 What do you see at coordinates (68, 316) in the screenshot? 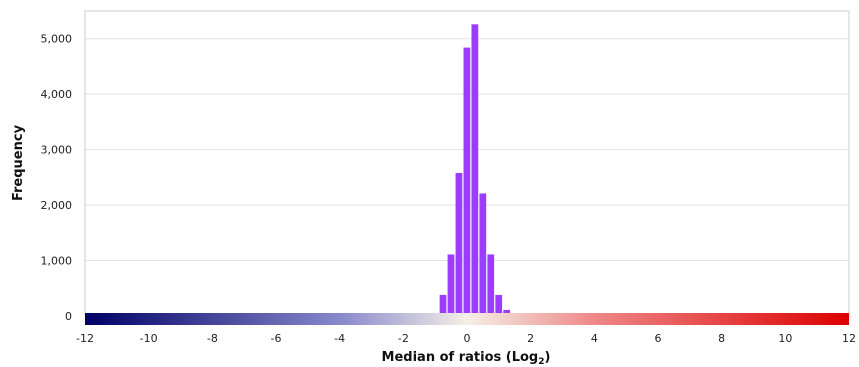
I see `y-tick-label: 0` at bounding box center [68, 316].